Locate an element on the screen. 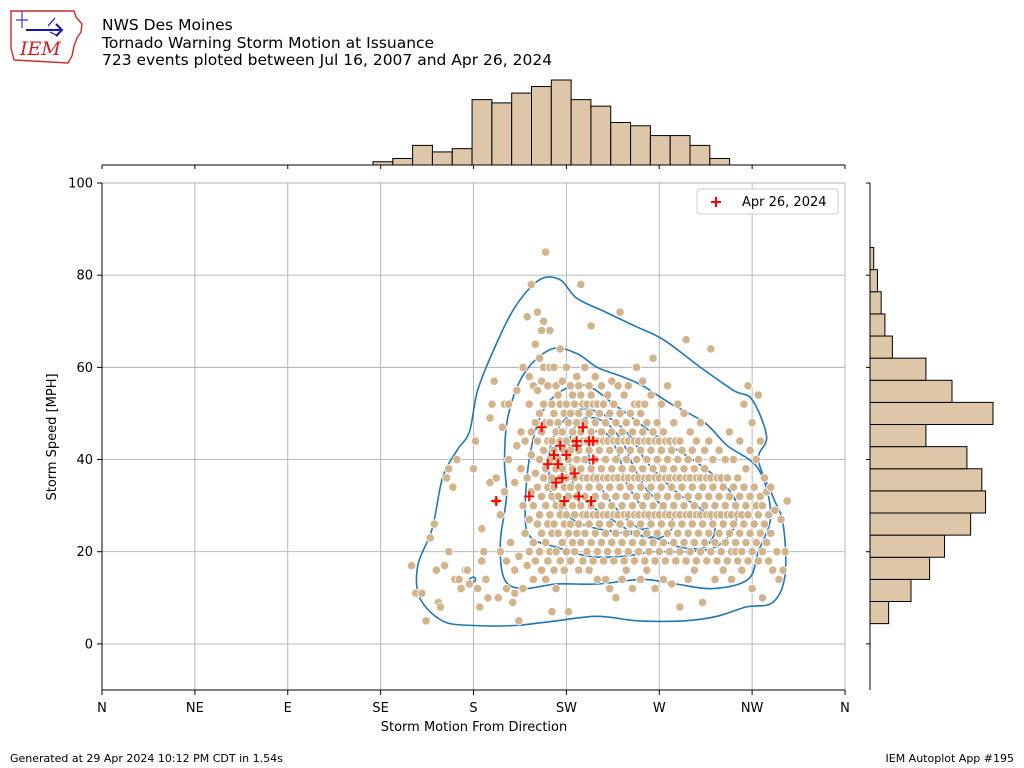  y-tick-label-2: 40 is located at coordinates (84, 460).